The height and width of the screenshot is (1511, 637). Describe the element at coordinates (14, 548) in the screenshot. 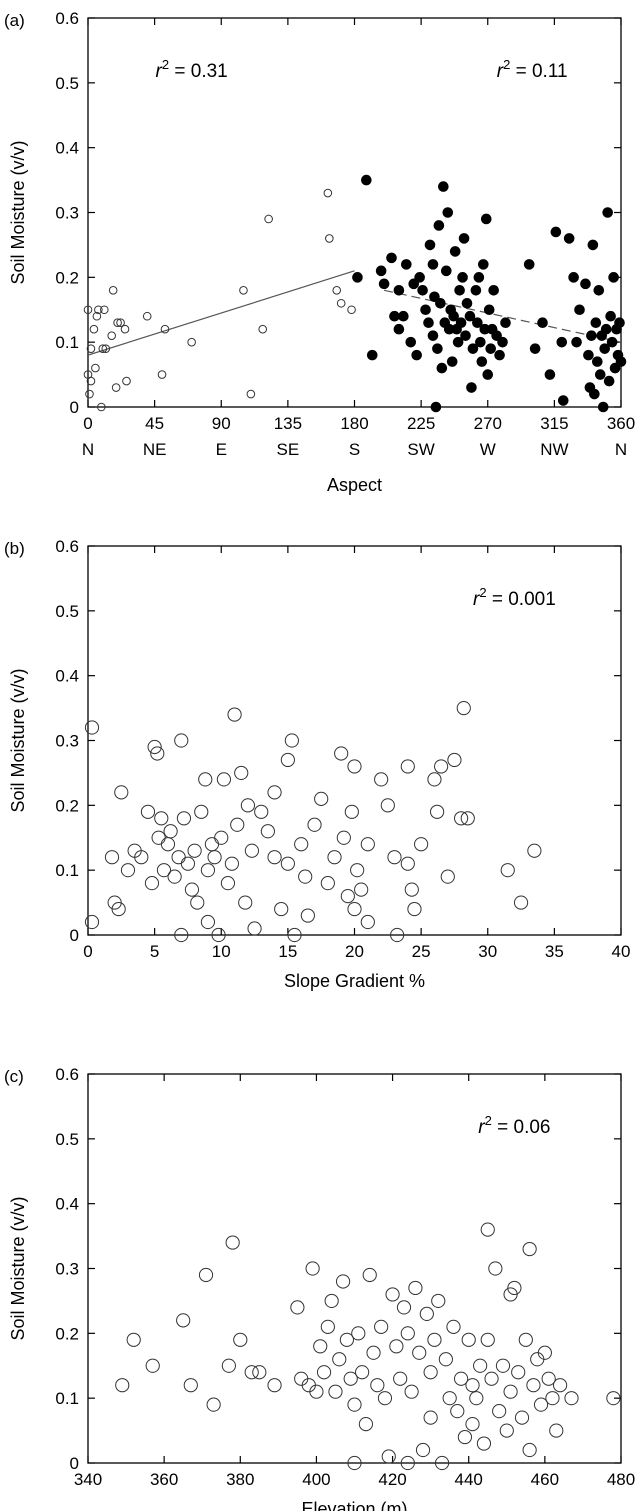

I see `panel-label: (b)` at that location.